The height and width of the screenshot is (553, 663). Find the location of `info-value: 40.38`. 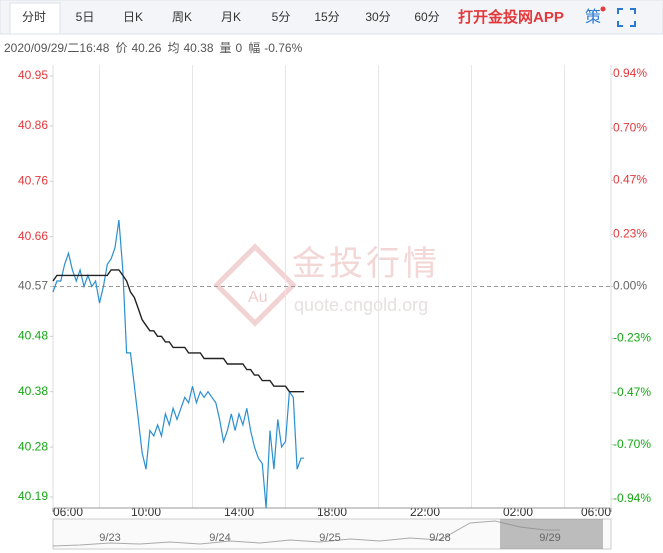

info-value: 40.38 is located at coordinates (199, 48).